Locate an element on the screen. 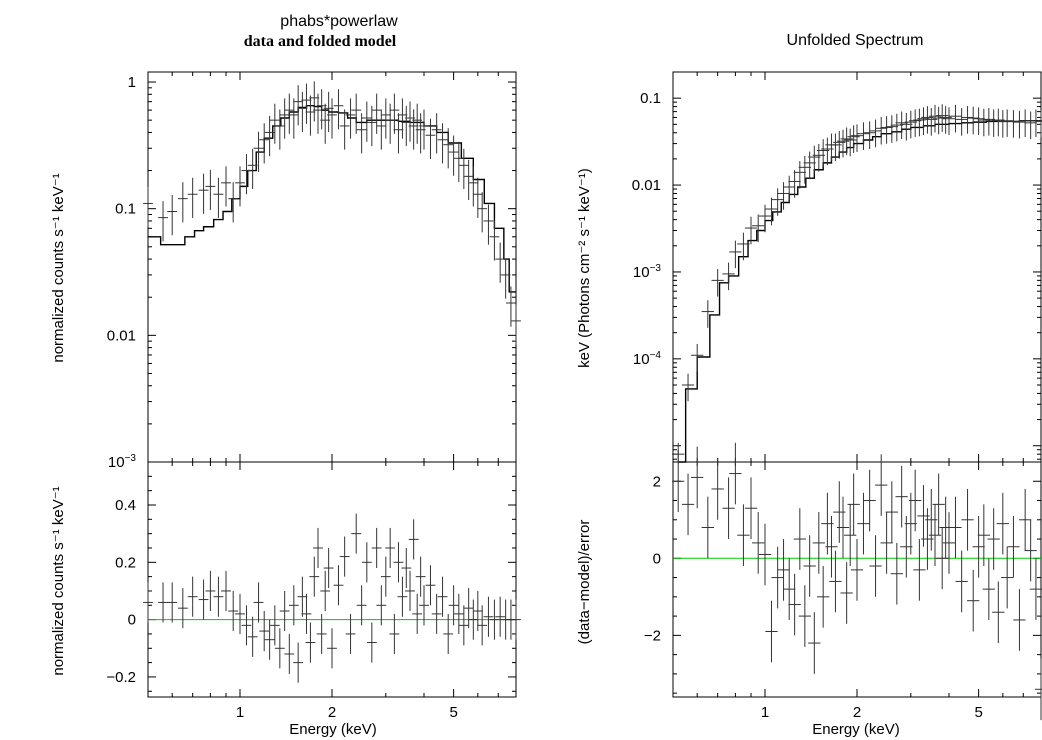 The height and width of the screenshot is (740, 1042). top-right-y-tick-label-1: 0.01 is located at coordinates (646, 185).